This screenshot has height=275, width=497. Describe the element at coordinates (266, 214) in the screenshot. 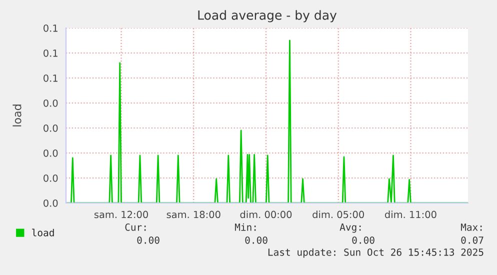

I see `x-tick-label: dim. 00:00` at that location.